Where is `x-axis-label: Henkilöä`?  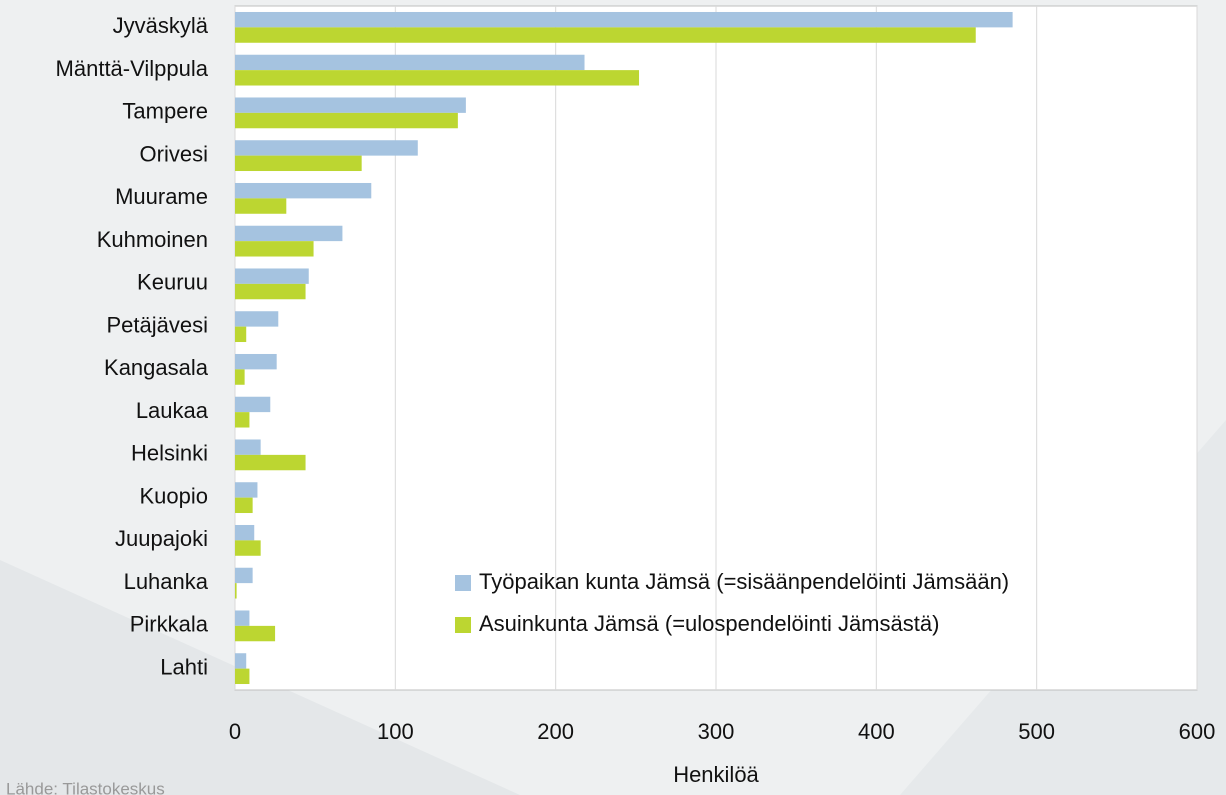 x-axis-label: Henkilöä is located at coordinates (716, 774).